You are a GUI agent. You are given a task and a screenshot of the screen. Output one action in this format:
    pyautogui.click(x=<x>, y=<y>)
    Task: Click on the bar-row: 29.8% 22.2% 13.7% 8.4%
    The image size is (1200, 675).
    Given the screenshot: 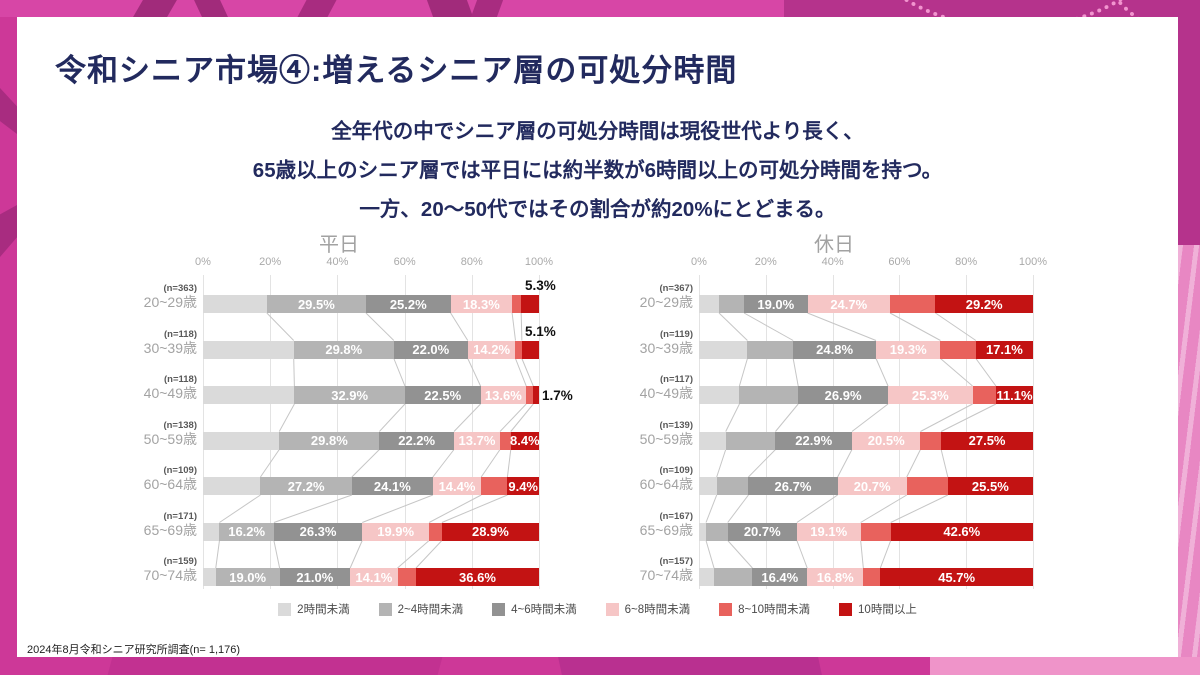 What is the action you would take?
    pyautogui.click(x=371, y=440)
    